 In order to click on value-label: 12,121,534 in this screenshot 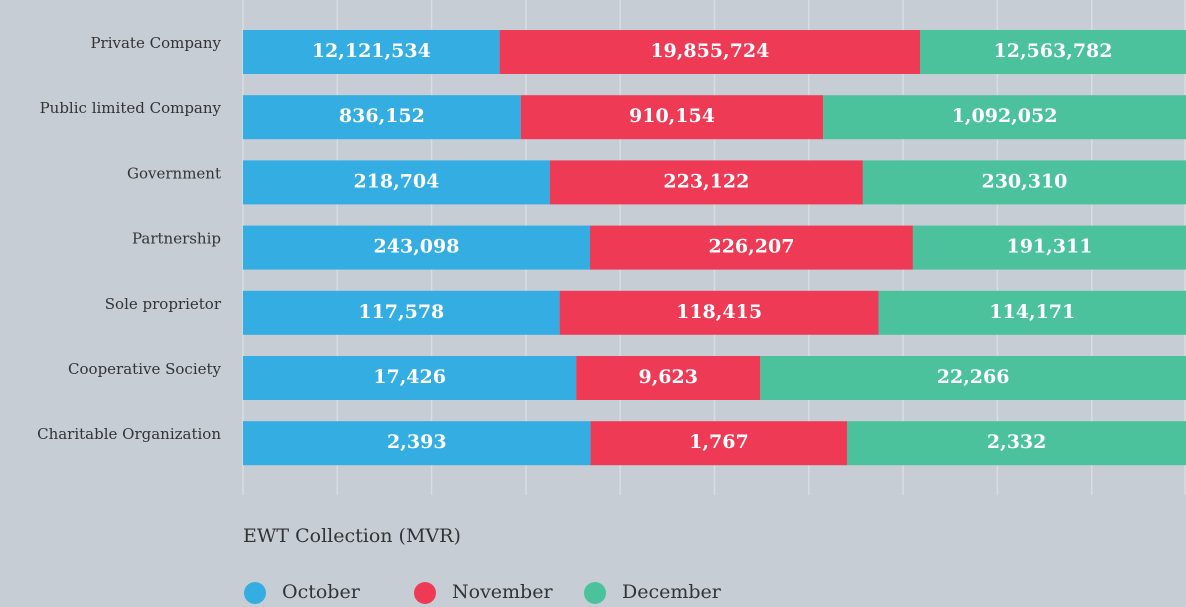, I will do `click(371, 51)`.